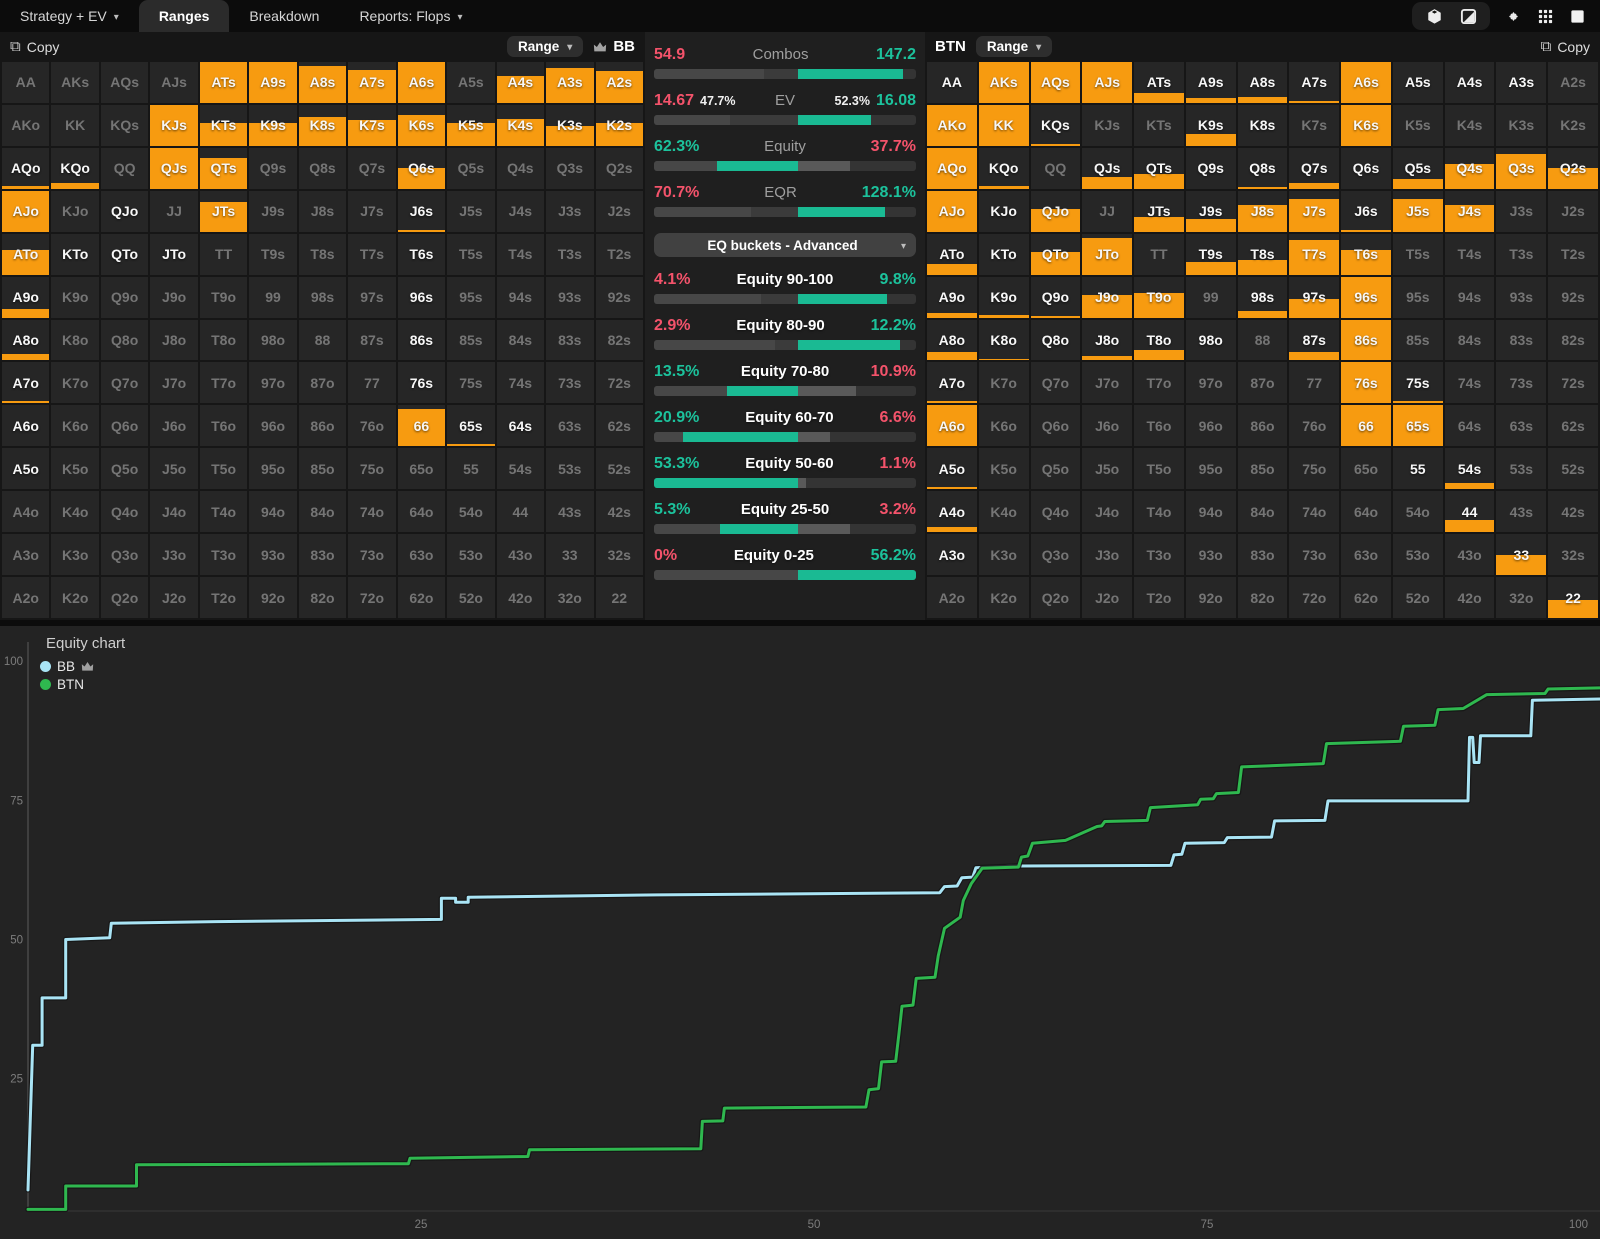  Describe the element at coordinates (1573, 426) in the screenshot. I see `hand-cell-62s: 62s` at that location.